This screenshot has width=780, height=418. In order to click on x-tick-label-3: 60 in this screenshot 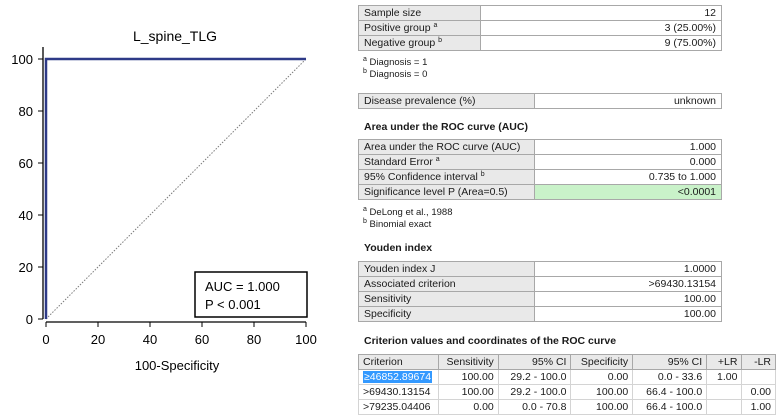, I will do `click(202, 339)`.